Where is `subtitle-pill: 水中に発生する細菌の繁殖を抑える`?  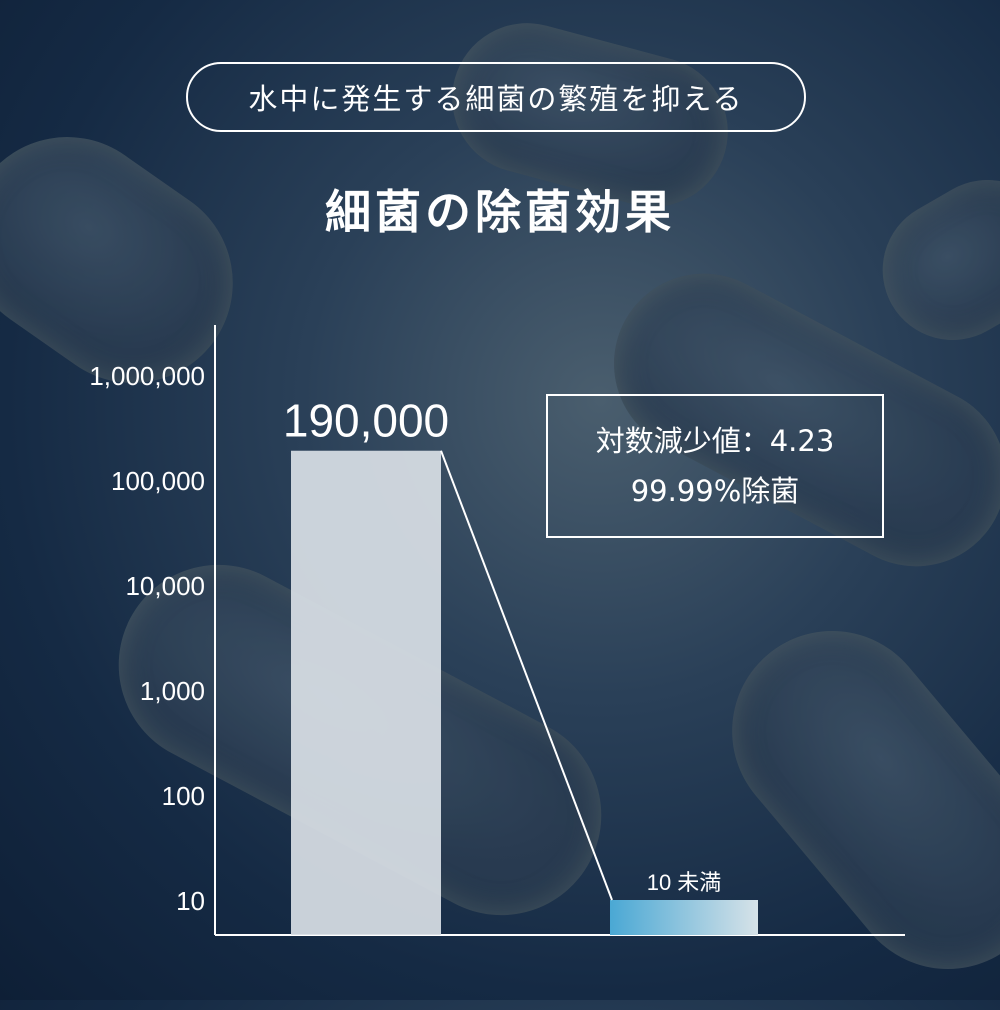
subtitle-pill: 水中に発生する細菌の繁殖を抑える is located at coordinates (496, 97).